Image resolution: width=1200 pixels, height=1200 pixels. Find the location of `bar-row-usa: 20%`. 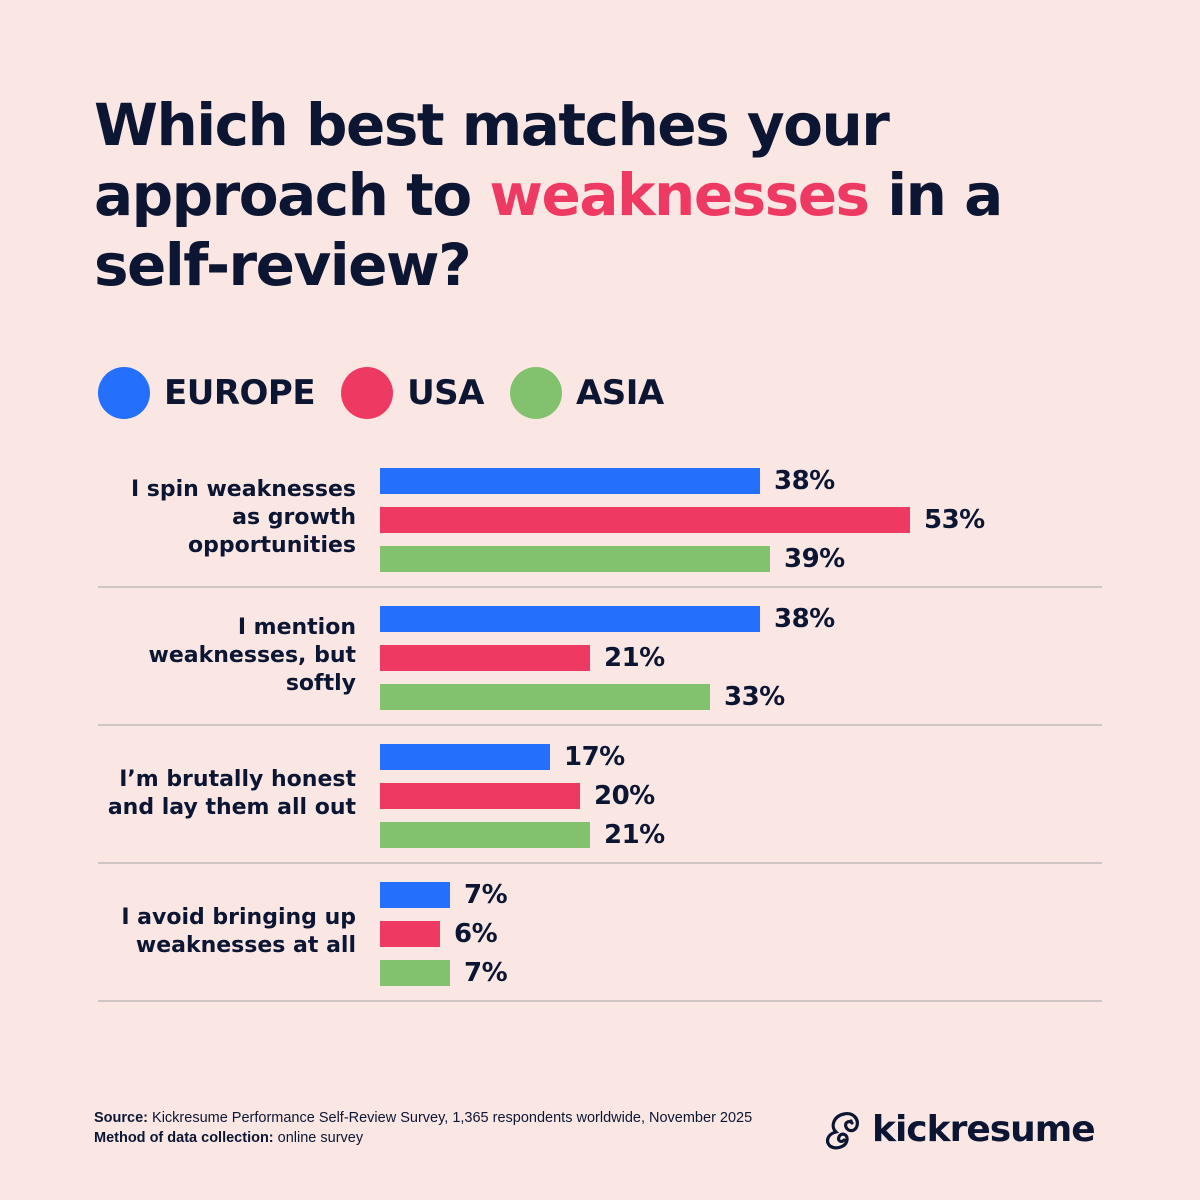

bar-row-usa: 20% is located at coordinates (517, 796).